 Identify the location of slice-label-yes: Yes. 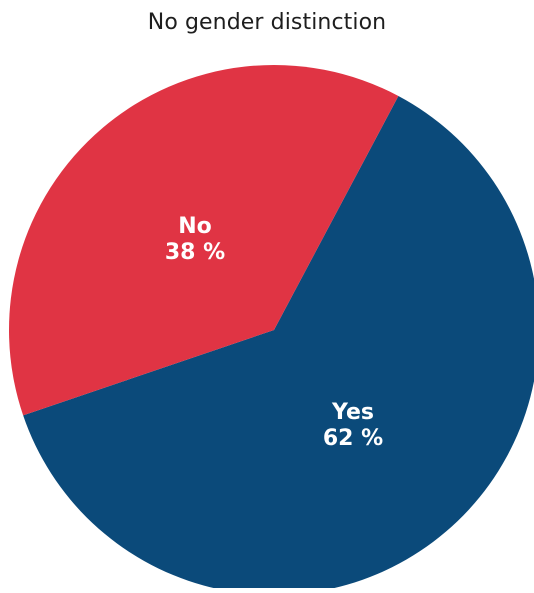
(352, 412).